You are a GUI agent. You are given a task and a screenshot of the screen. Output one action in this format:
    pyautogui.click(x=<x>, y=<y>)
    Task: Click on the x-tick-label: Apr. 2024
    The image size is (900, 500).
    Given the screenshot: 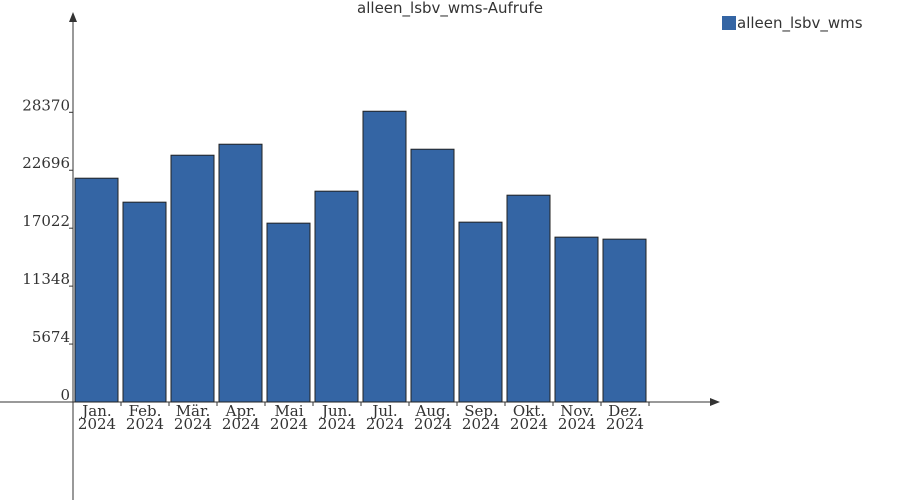 What is the action you would take?
    pyautogui.click(x=241, y=417)
    